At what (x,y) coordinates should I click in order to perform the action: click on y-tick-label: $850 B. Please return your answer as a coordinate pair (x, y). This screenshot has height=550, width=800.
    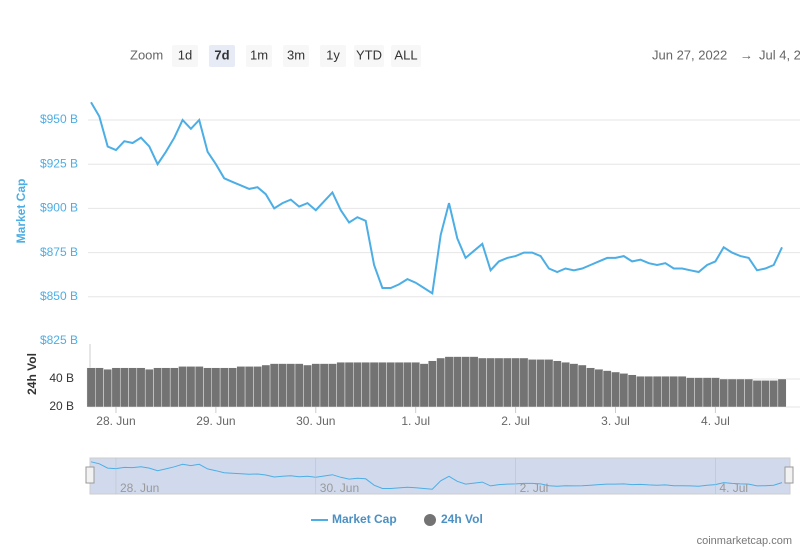
    Looking at the image, I should click on (59, 296).